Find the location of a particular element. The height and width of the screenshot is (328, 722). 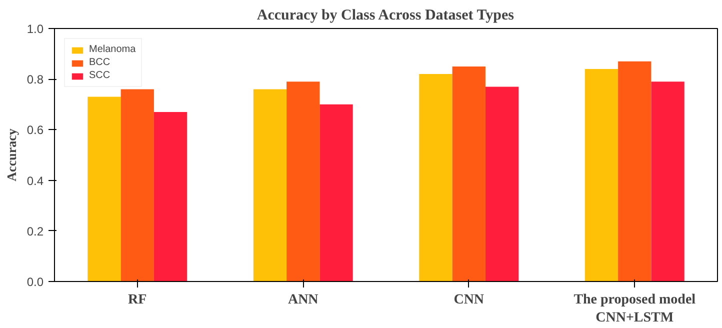

x-tick-label: ANN is located at coordinates (303, 300).